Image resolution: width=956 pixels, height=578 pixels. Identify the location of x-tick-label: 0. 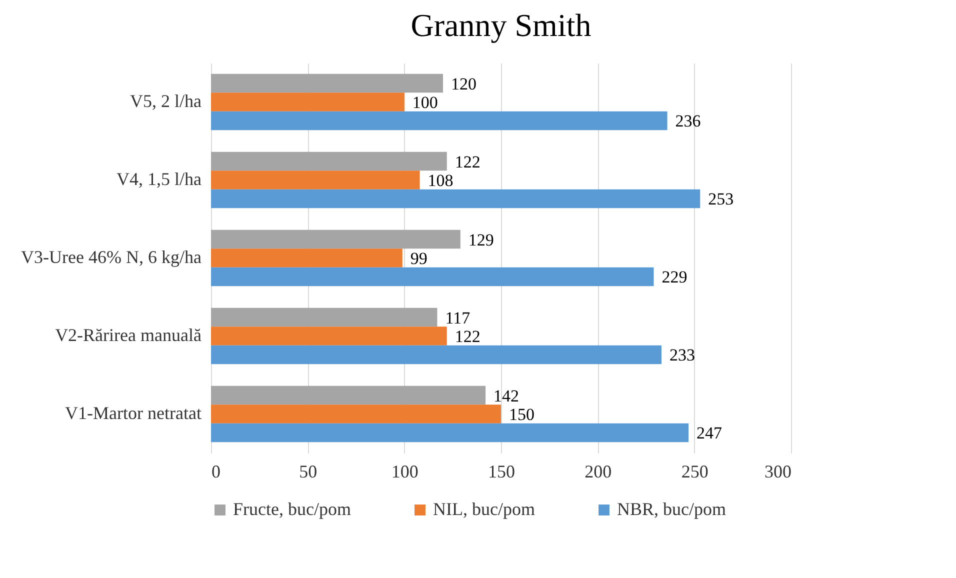
(216, 472).